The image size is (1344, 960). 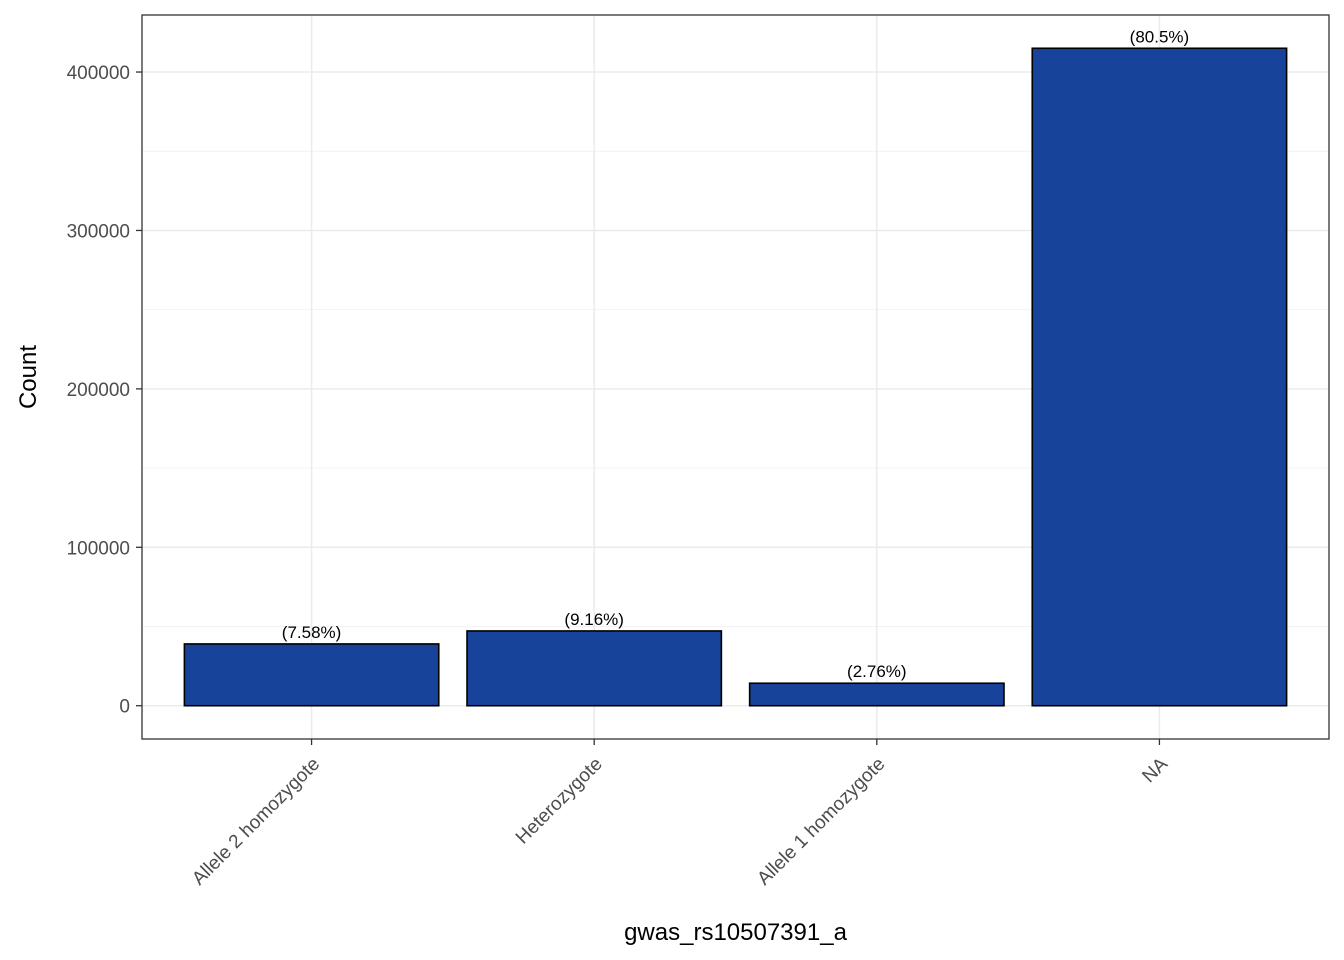 I want to click on y-tick-label: 200000, so click(x=98, y=390).